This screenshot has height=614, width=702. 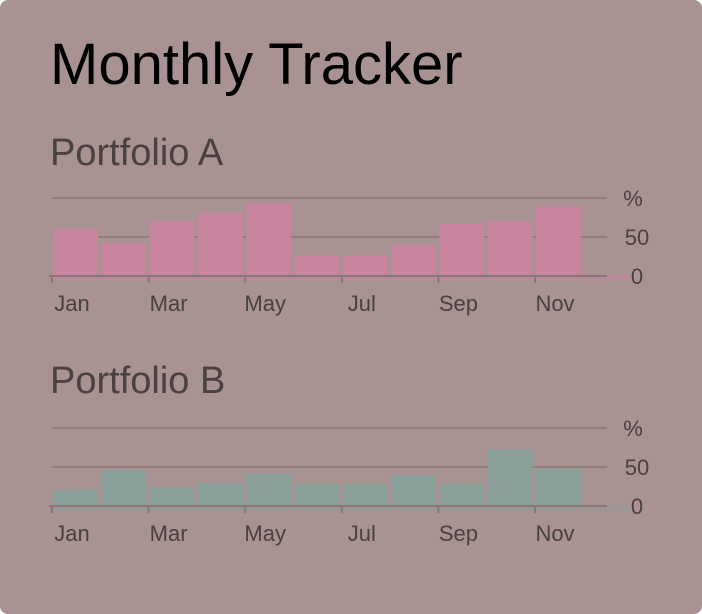 I want to click on page-title: Monthly Tracker, so click(x=256, y=64).